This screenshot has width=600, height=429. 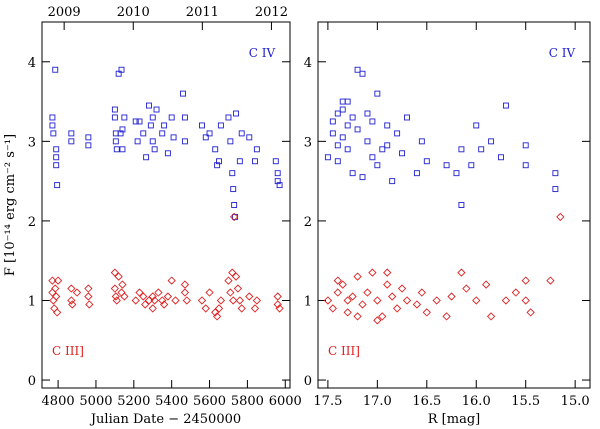 I want to click on x-tick-label: 5800, so click(x=247, y=401).